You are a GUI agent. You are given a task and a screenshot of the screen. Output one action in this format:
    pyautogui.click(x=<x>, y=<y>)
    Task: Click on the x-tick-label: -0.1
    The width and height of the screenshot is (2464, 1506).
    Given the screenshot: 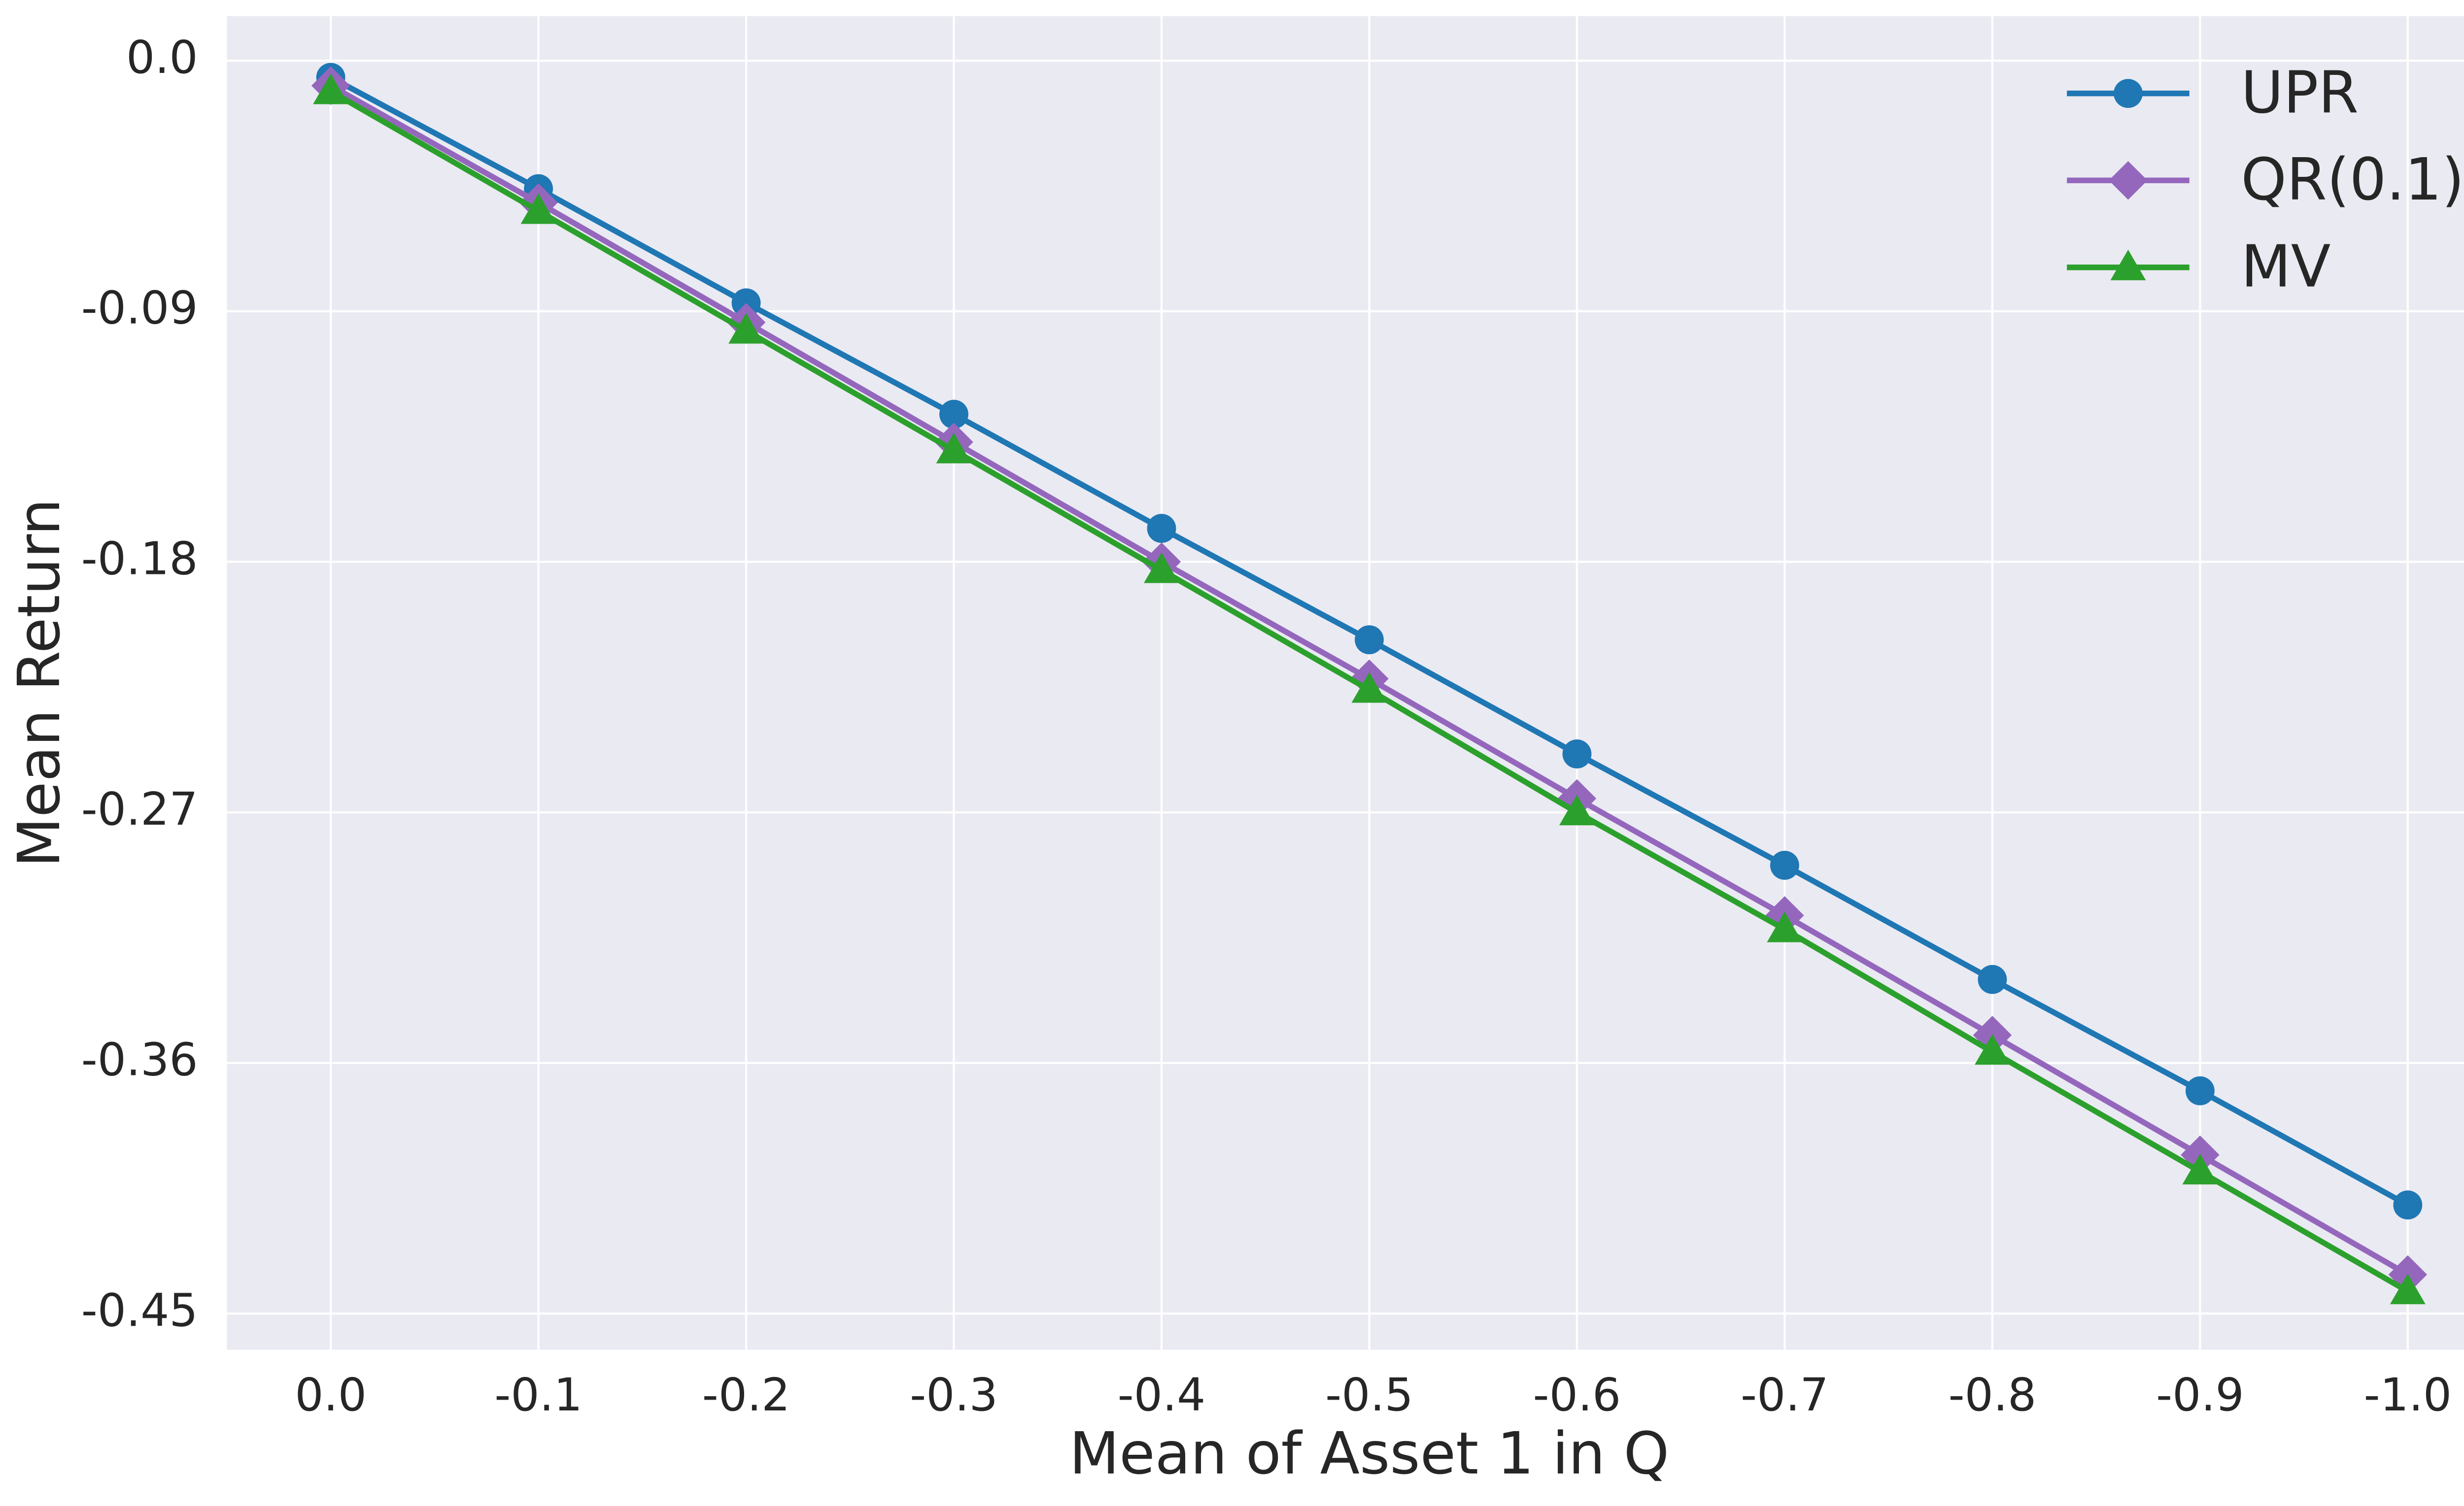 What is the action you would take?
    pyautogui.click(x=538, y=1395)
    